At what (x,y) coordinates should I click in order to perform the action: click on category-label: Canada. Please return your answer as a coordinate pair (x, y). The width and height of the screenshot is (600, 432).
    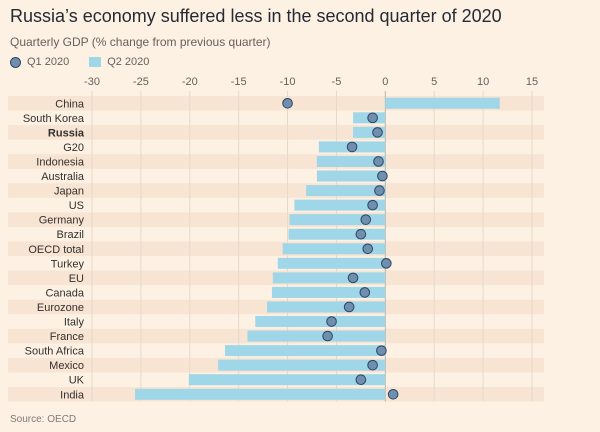
    Looking at the image, I should click on (64, 293).